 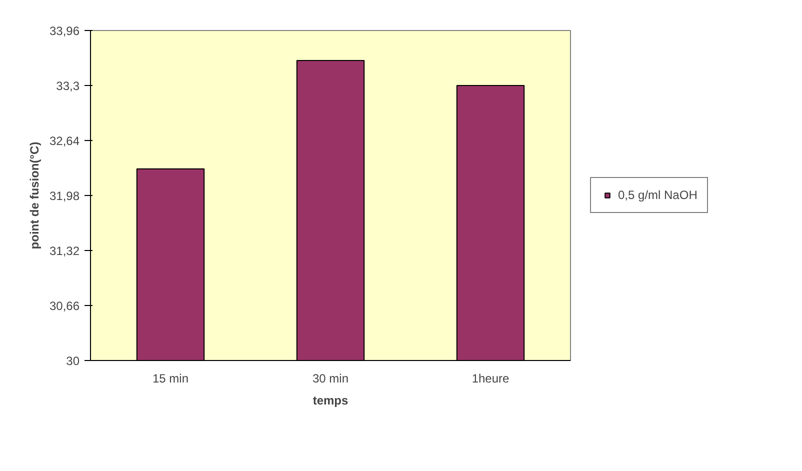 I want to click on y-tick-label: 32,64, so click(x=64, y=141).